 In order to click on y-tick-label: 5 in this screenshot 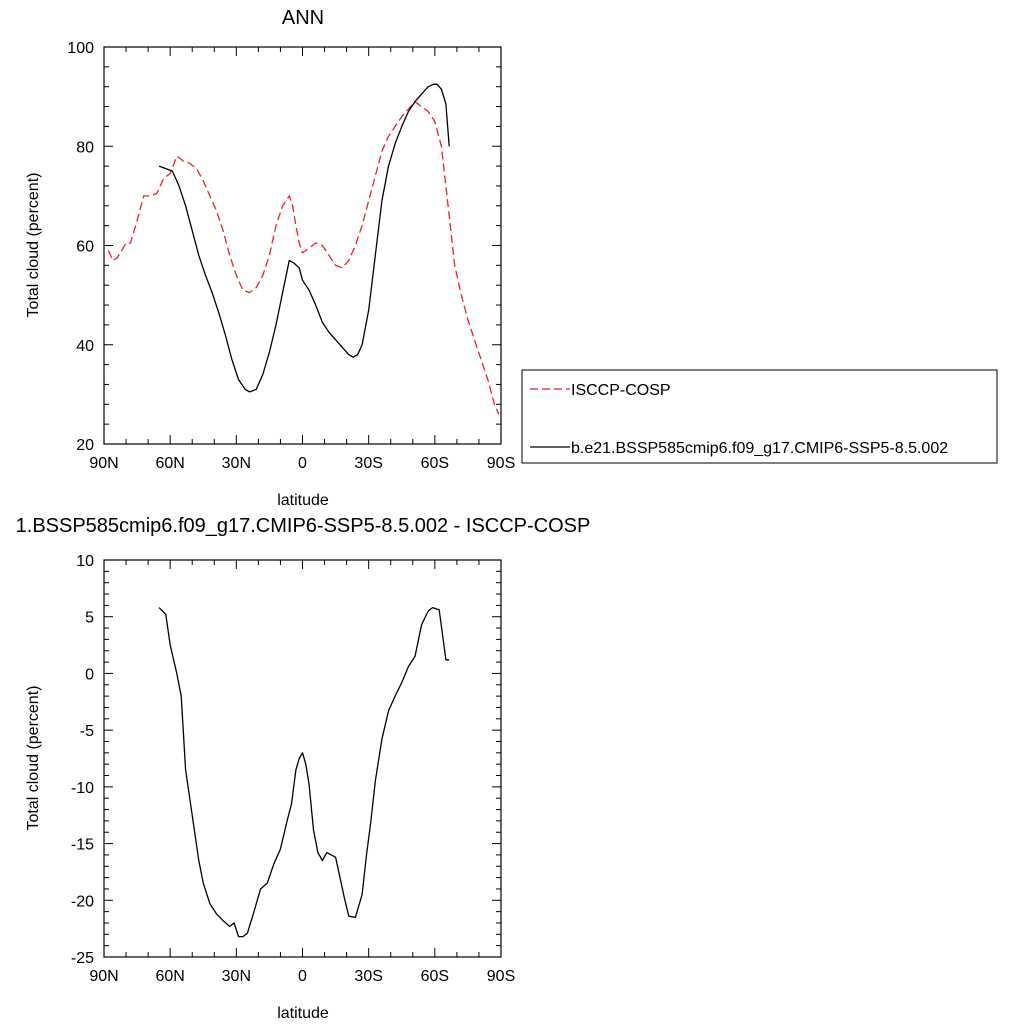, I will do `click(89, 618)`.